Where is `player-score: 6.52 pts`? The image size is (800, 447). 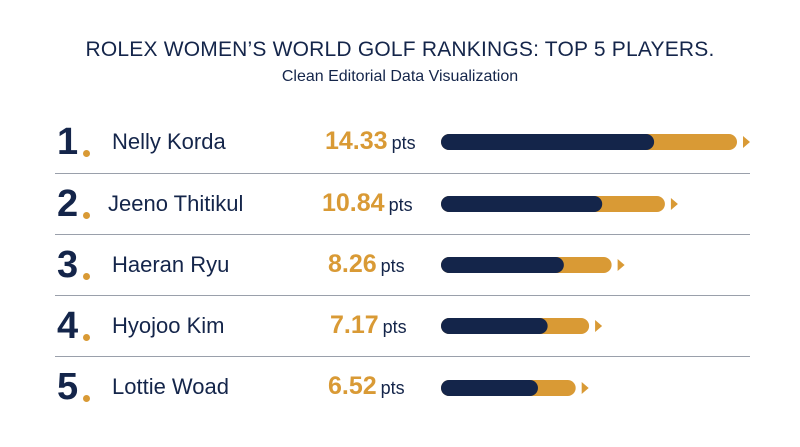
player-score: 6.52 pts is located at coordinates (366, 388).